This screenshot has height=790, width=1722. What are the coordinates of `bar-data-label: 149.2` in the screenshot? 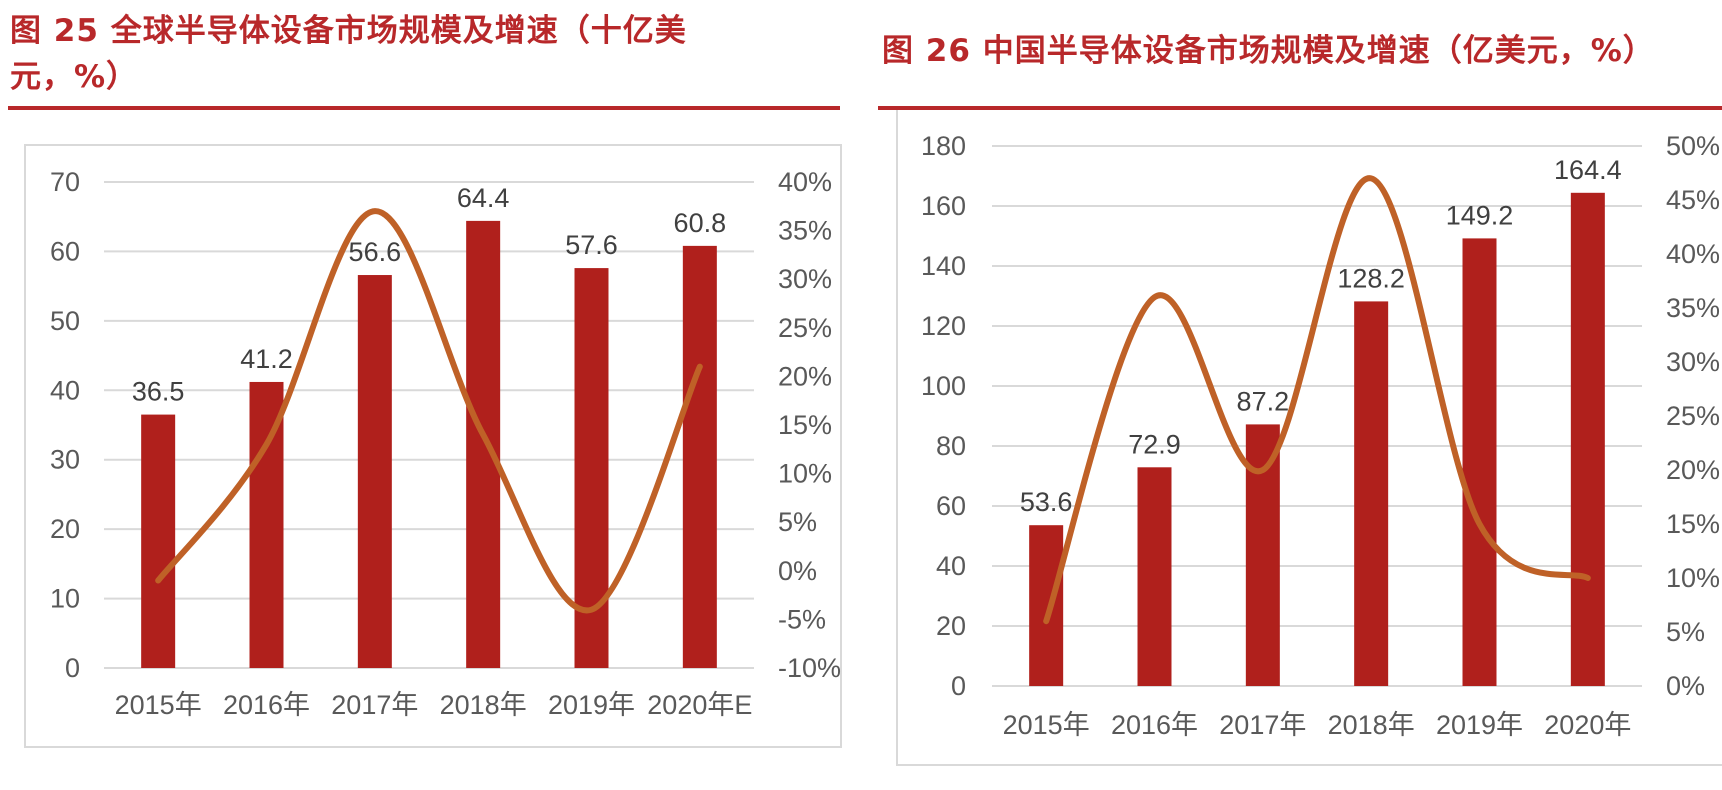 It's located at (1480, 215).